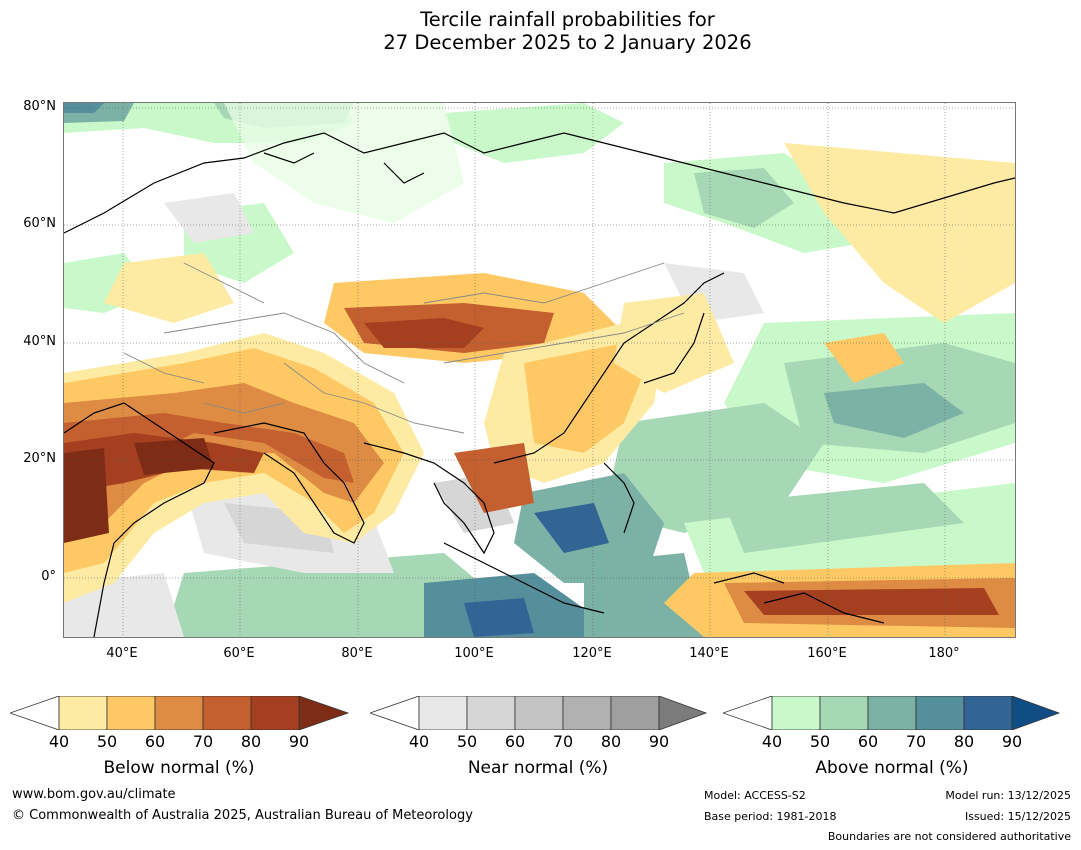  I want to click on colorbar-near-tick: 70, so click(563, 741).